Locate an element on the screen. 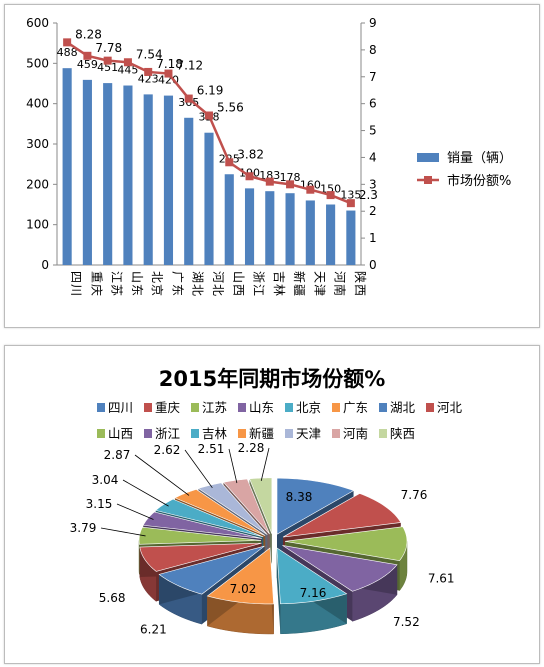 The image size is (544, 667). category-label: 江苏 is located at coordinates (117, 284).